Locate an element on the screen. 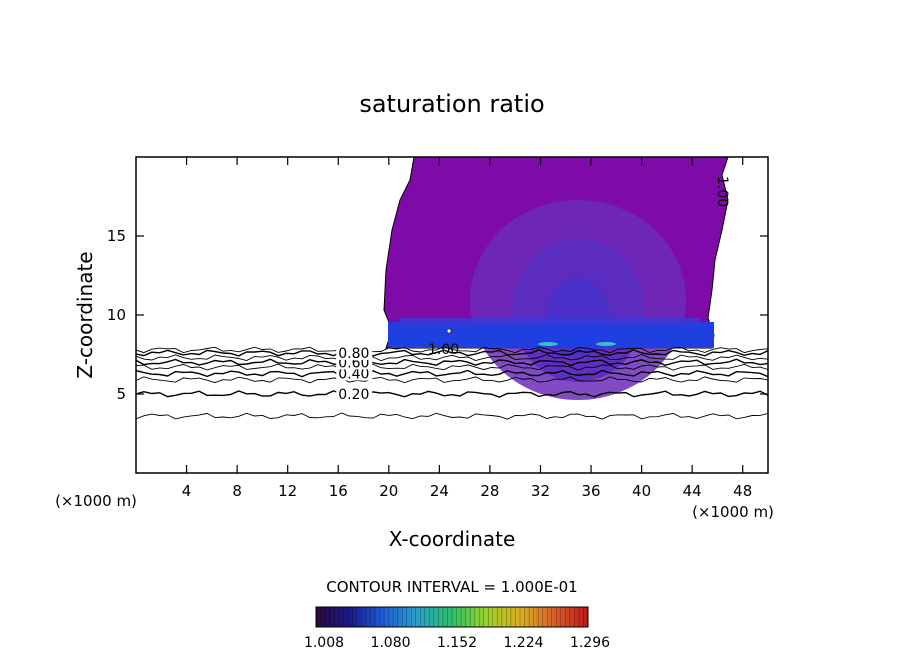 The width and height of the screenshot is (904, 654). colorbar-tick-label: 1.224 is located at coordinates (523, 643).